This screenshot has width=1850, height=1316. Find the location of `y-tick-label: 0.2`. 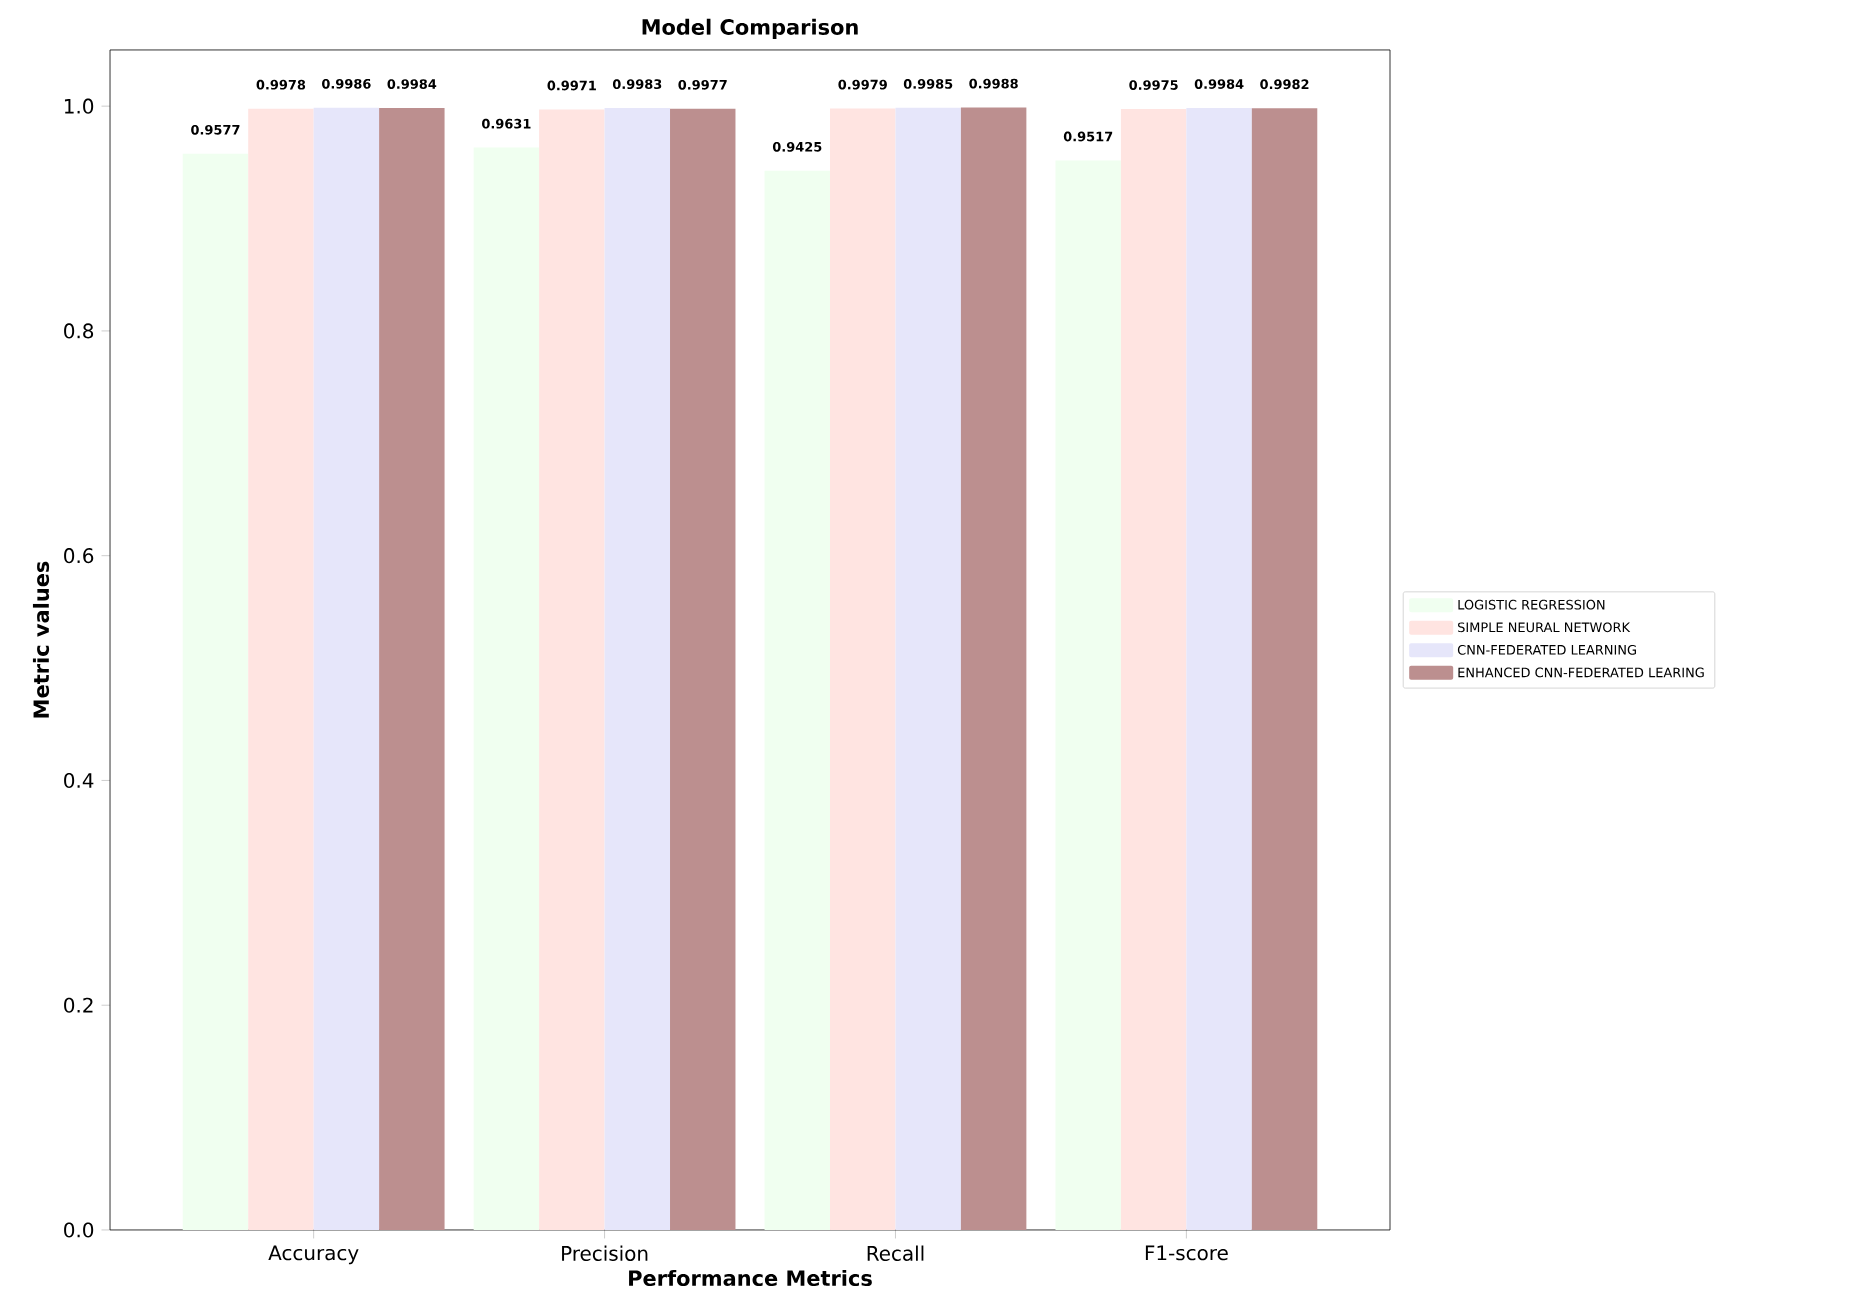

y-tick-label: 0.2 is located at coordinates (78, 1005).